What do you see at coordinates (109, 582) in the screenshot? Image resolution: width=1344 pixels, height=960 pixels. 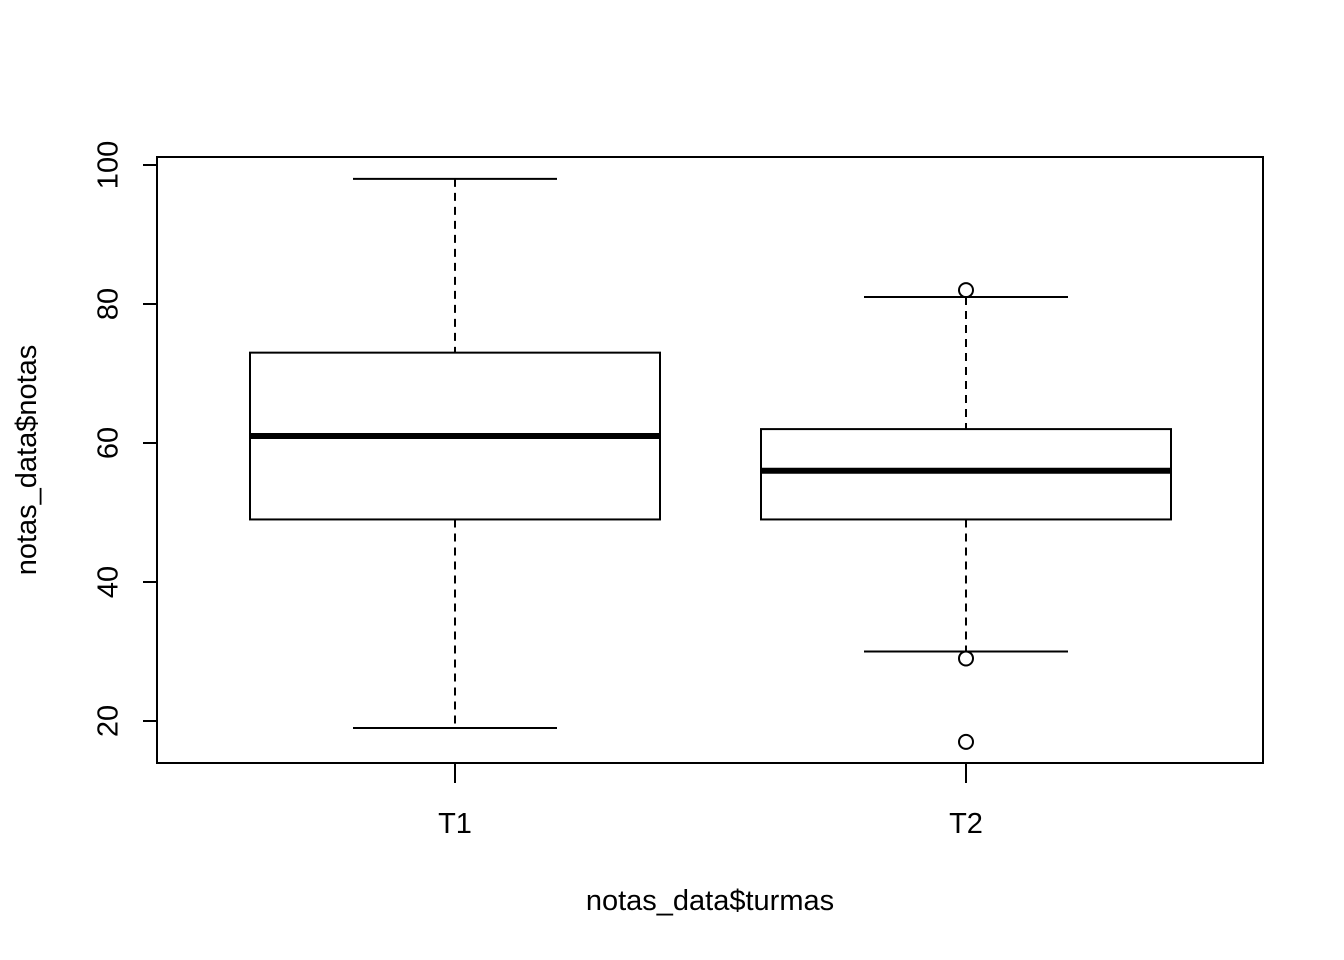 I see `y-tick-label: 40` at bounding box center [109, 582].